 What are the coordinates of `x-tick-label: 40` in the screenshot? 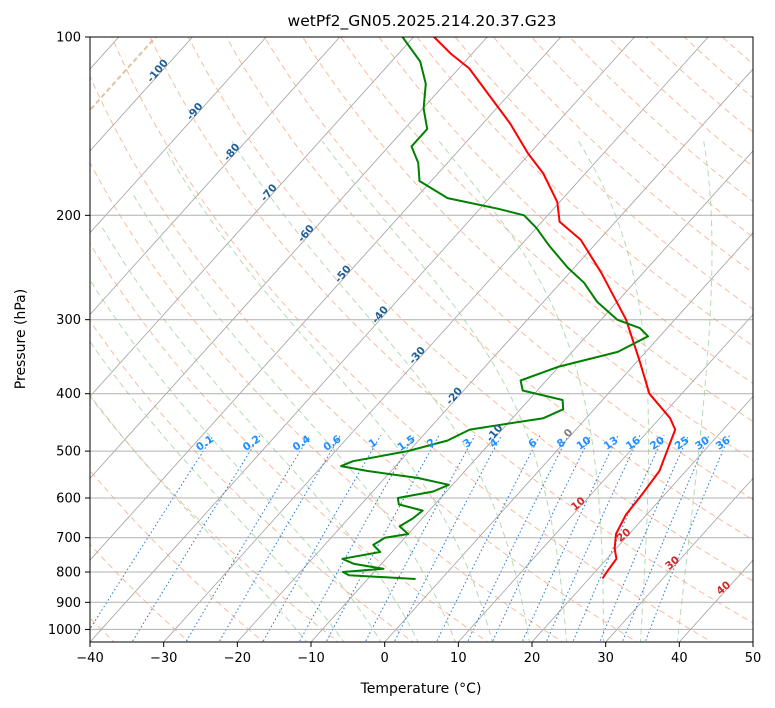 It's located at (679, 658).